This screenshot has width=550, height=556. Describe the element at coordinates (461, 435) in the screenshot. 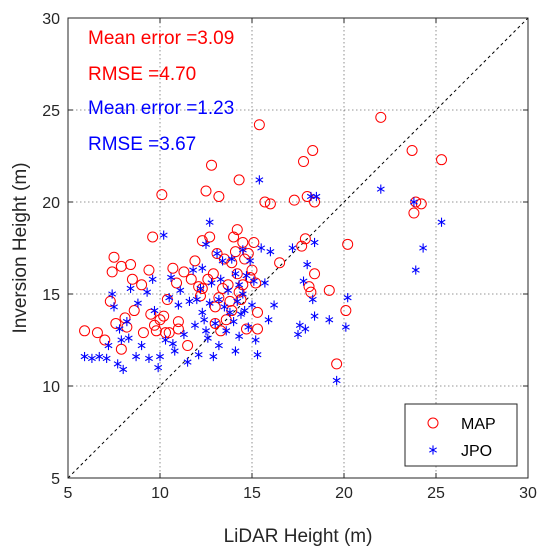

I see `legend: MAP JPO` at that location.